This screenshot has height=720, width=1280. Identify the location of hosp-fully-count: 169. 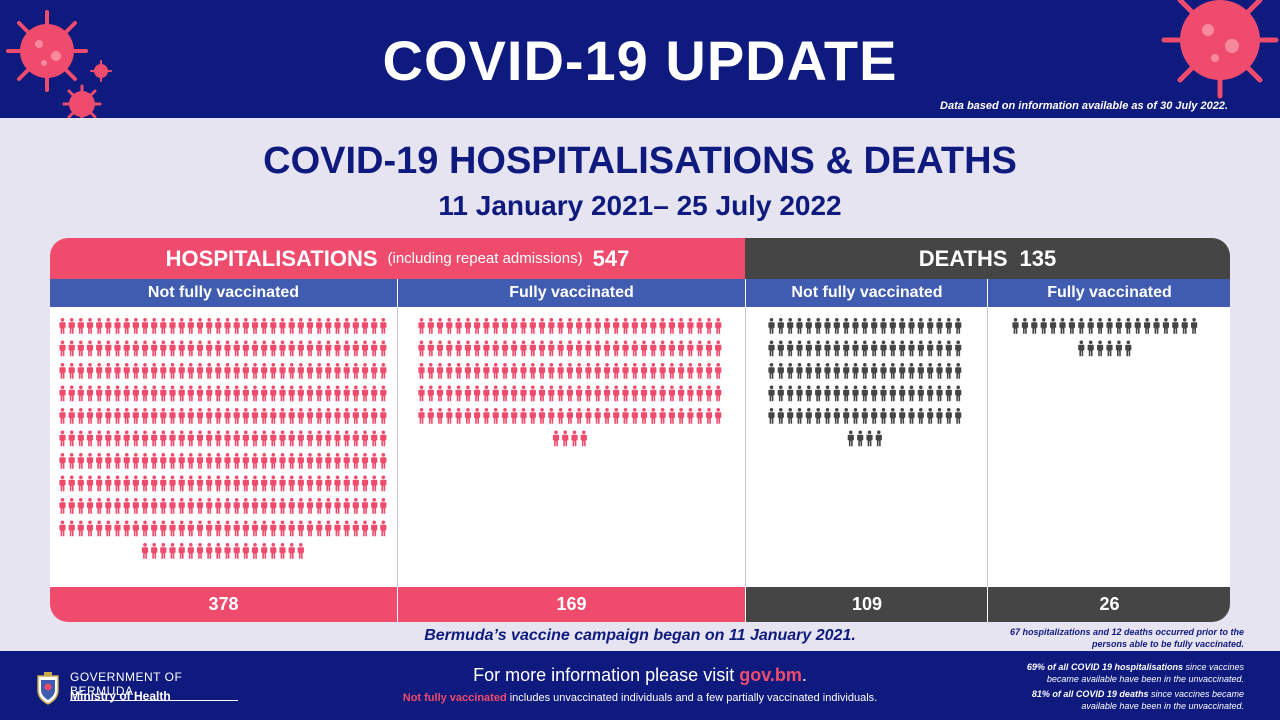
(571, 604).